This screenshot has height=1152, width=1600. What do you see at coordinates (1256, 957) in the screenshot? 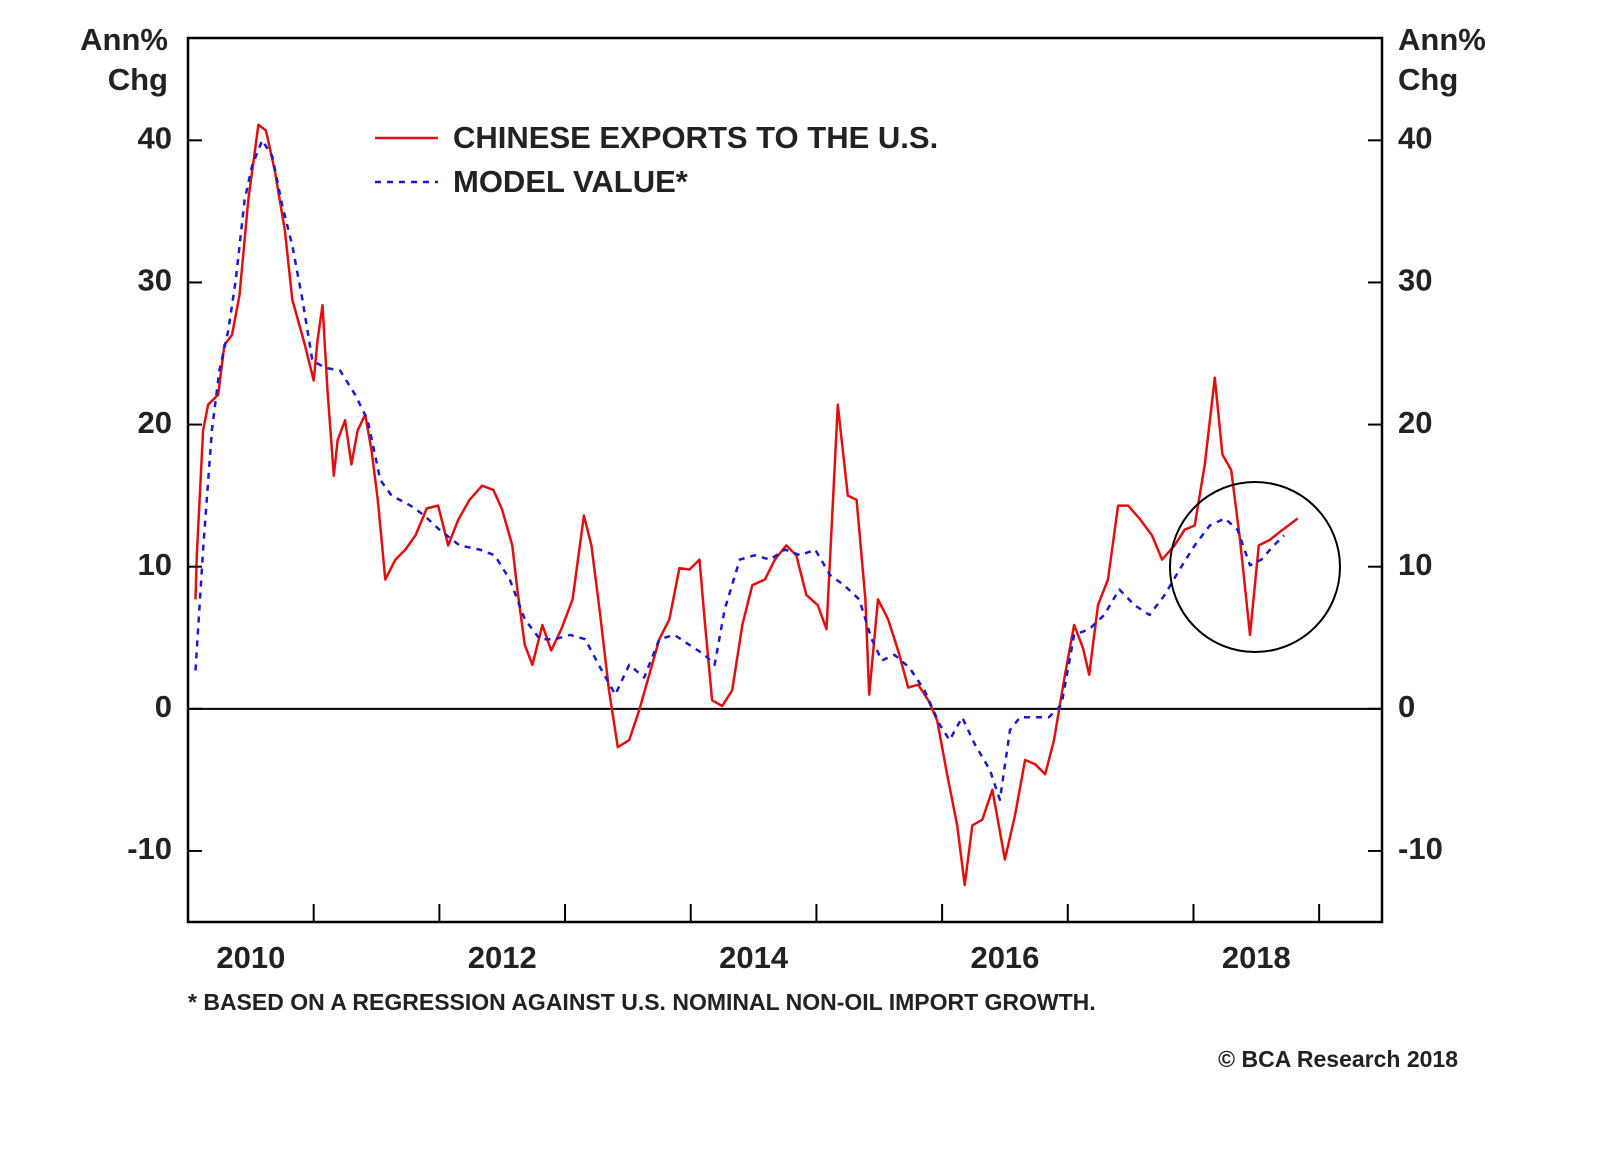
I see `x-tick-label: 2018` at bounding box center [1256, 957].